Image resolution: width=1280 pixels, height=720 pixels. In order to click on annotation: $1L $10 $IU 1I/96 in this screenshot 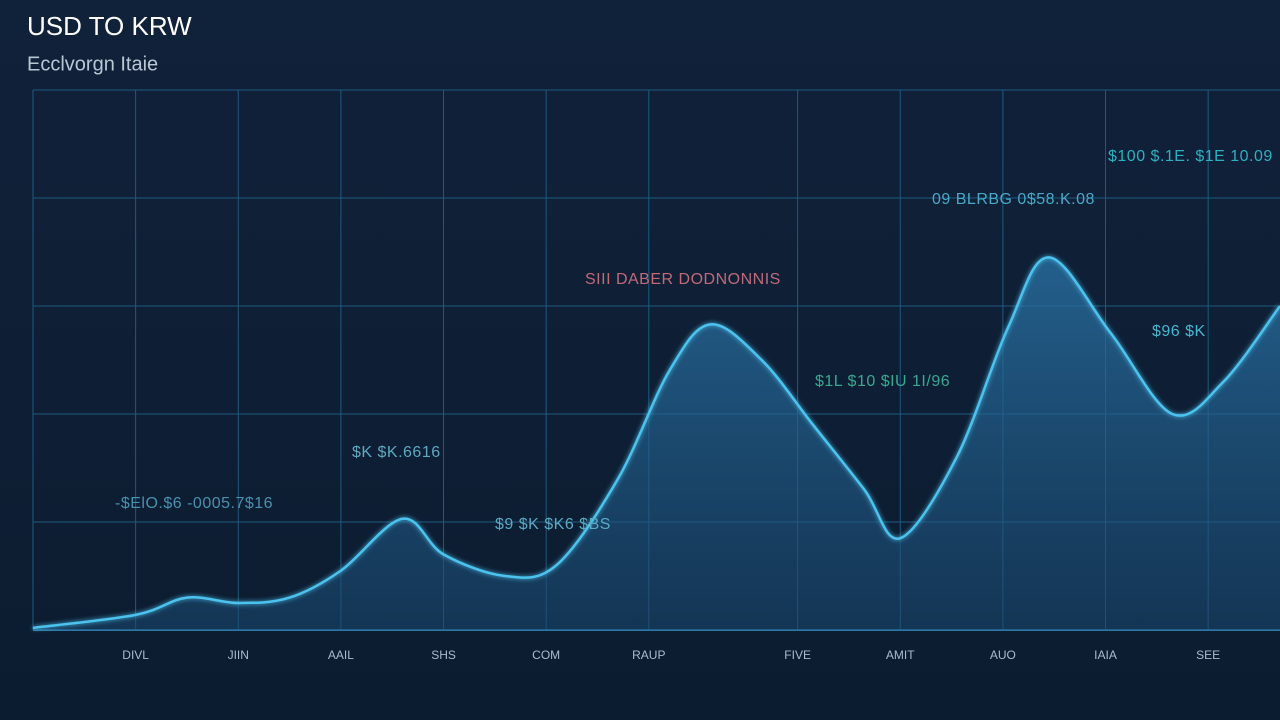, I will do `click(882, 381)`.